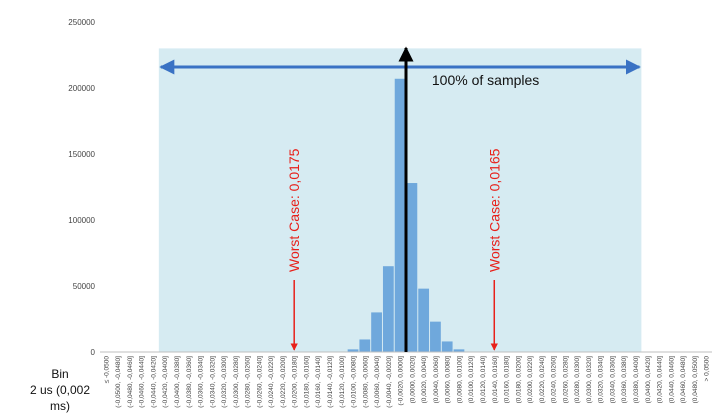  Describe the element at coordinates (648, 380) in the screenshot. I see `x-tick-label: (0,0400, 0,0420]` at that location.